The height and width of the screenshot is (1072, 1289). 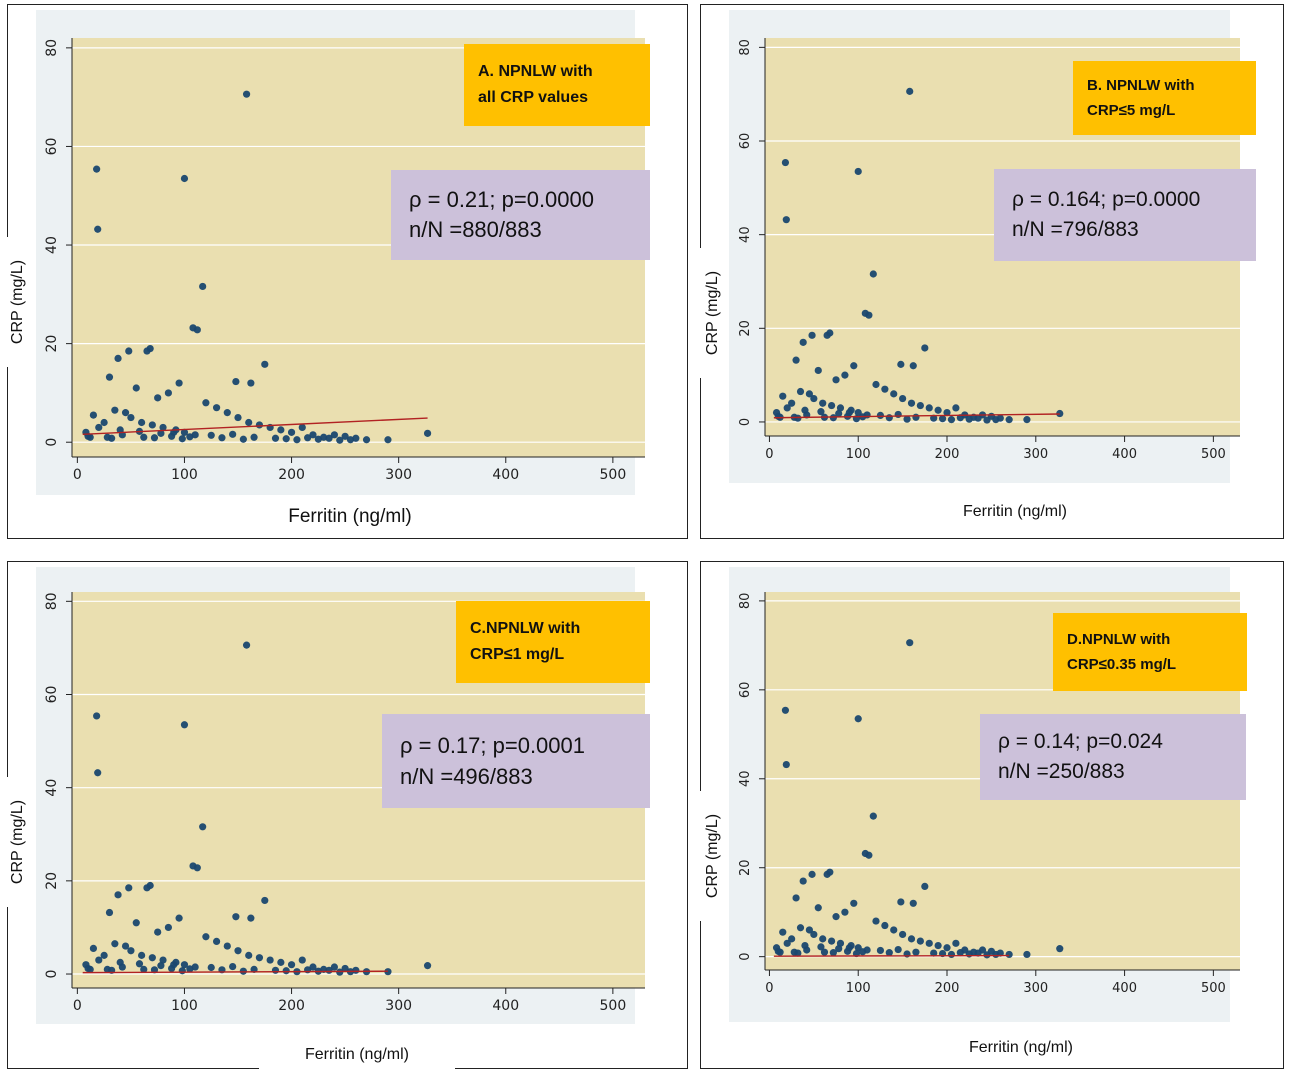 I want to click on y-axis-title-a: CRP (mg/L), so click(x=18, y=302).